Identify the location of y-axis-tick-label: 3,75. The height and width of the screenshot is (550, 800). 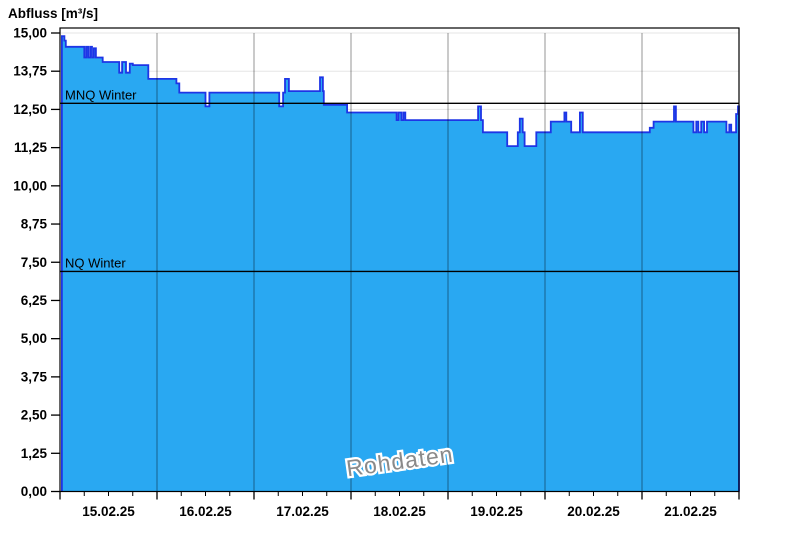
(34, 376).